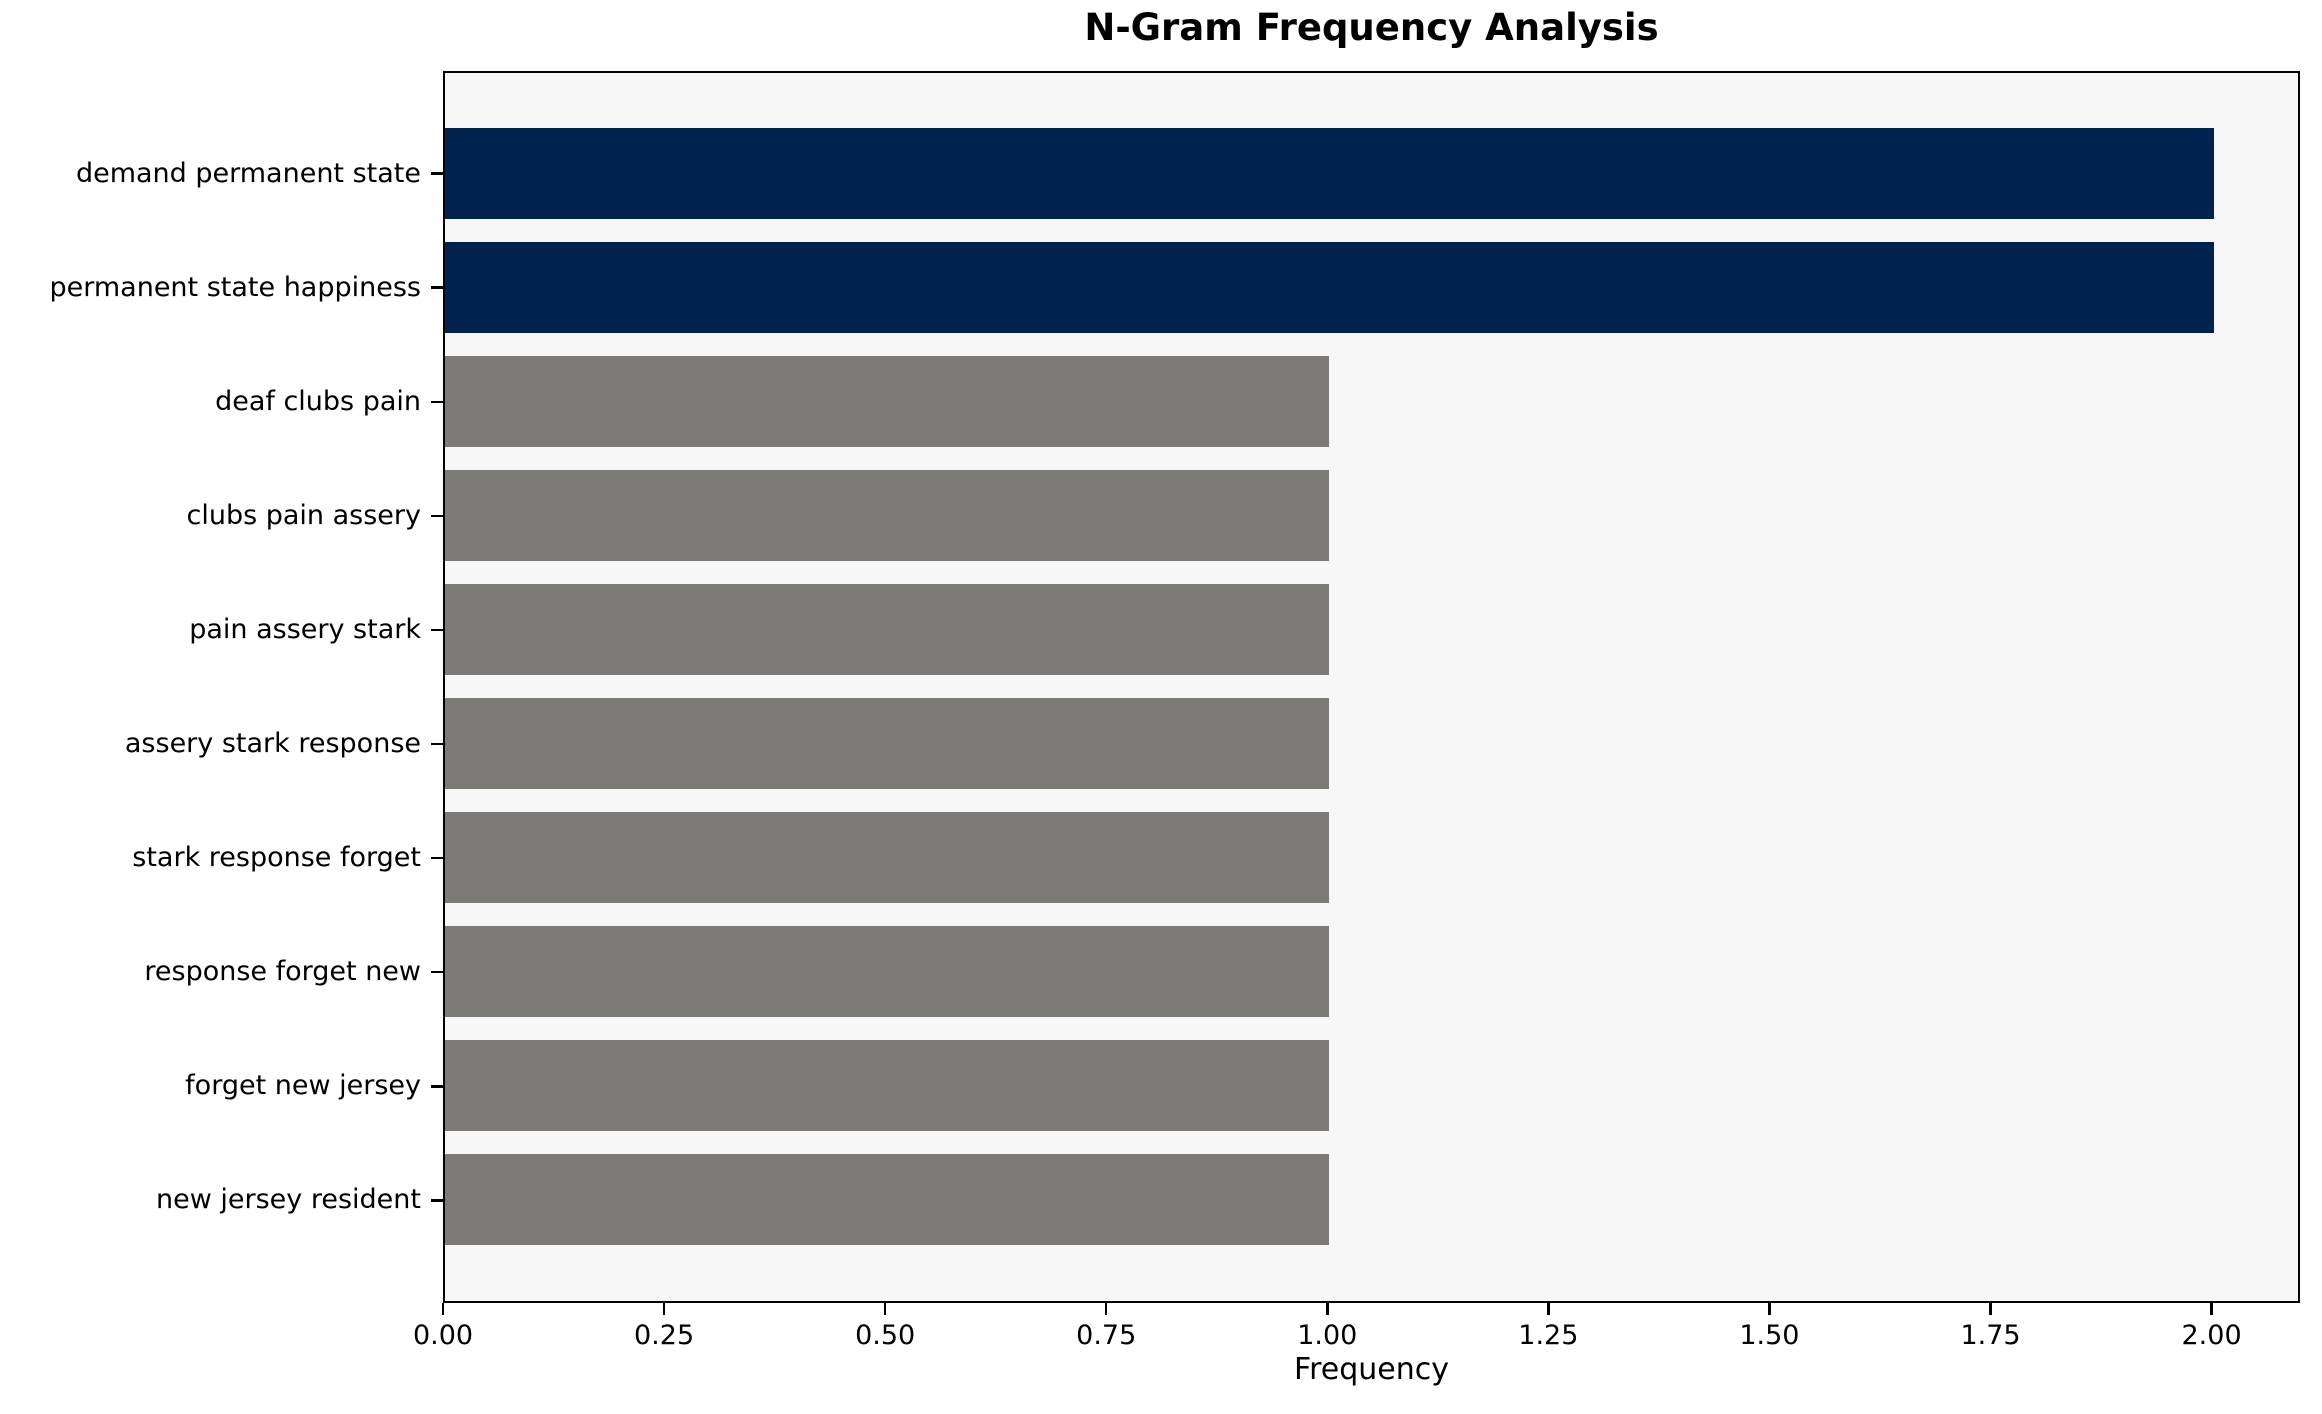 This screenshot has height=1414, width=2322. Describe the element at coordinates (1106, 1335) in the screenshot. I see `x-tick-label: 0.75` at that location.